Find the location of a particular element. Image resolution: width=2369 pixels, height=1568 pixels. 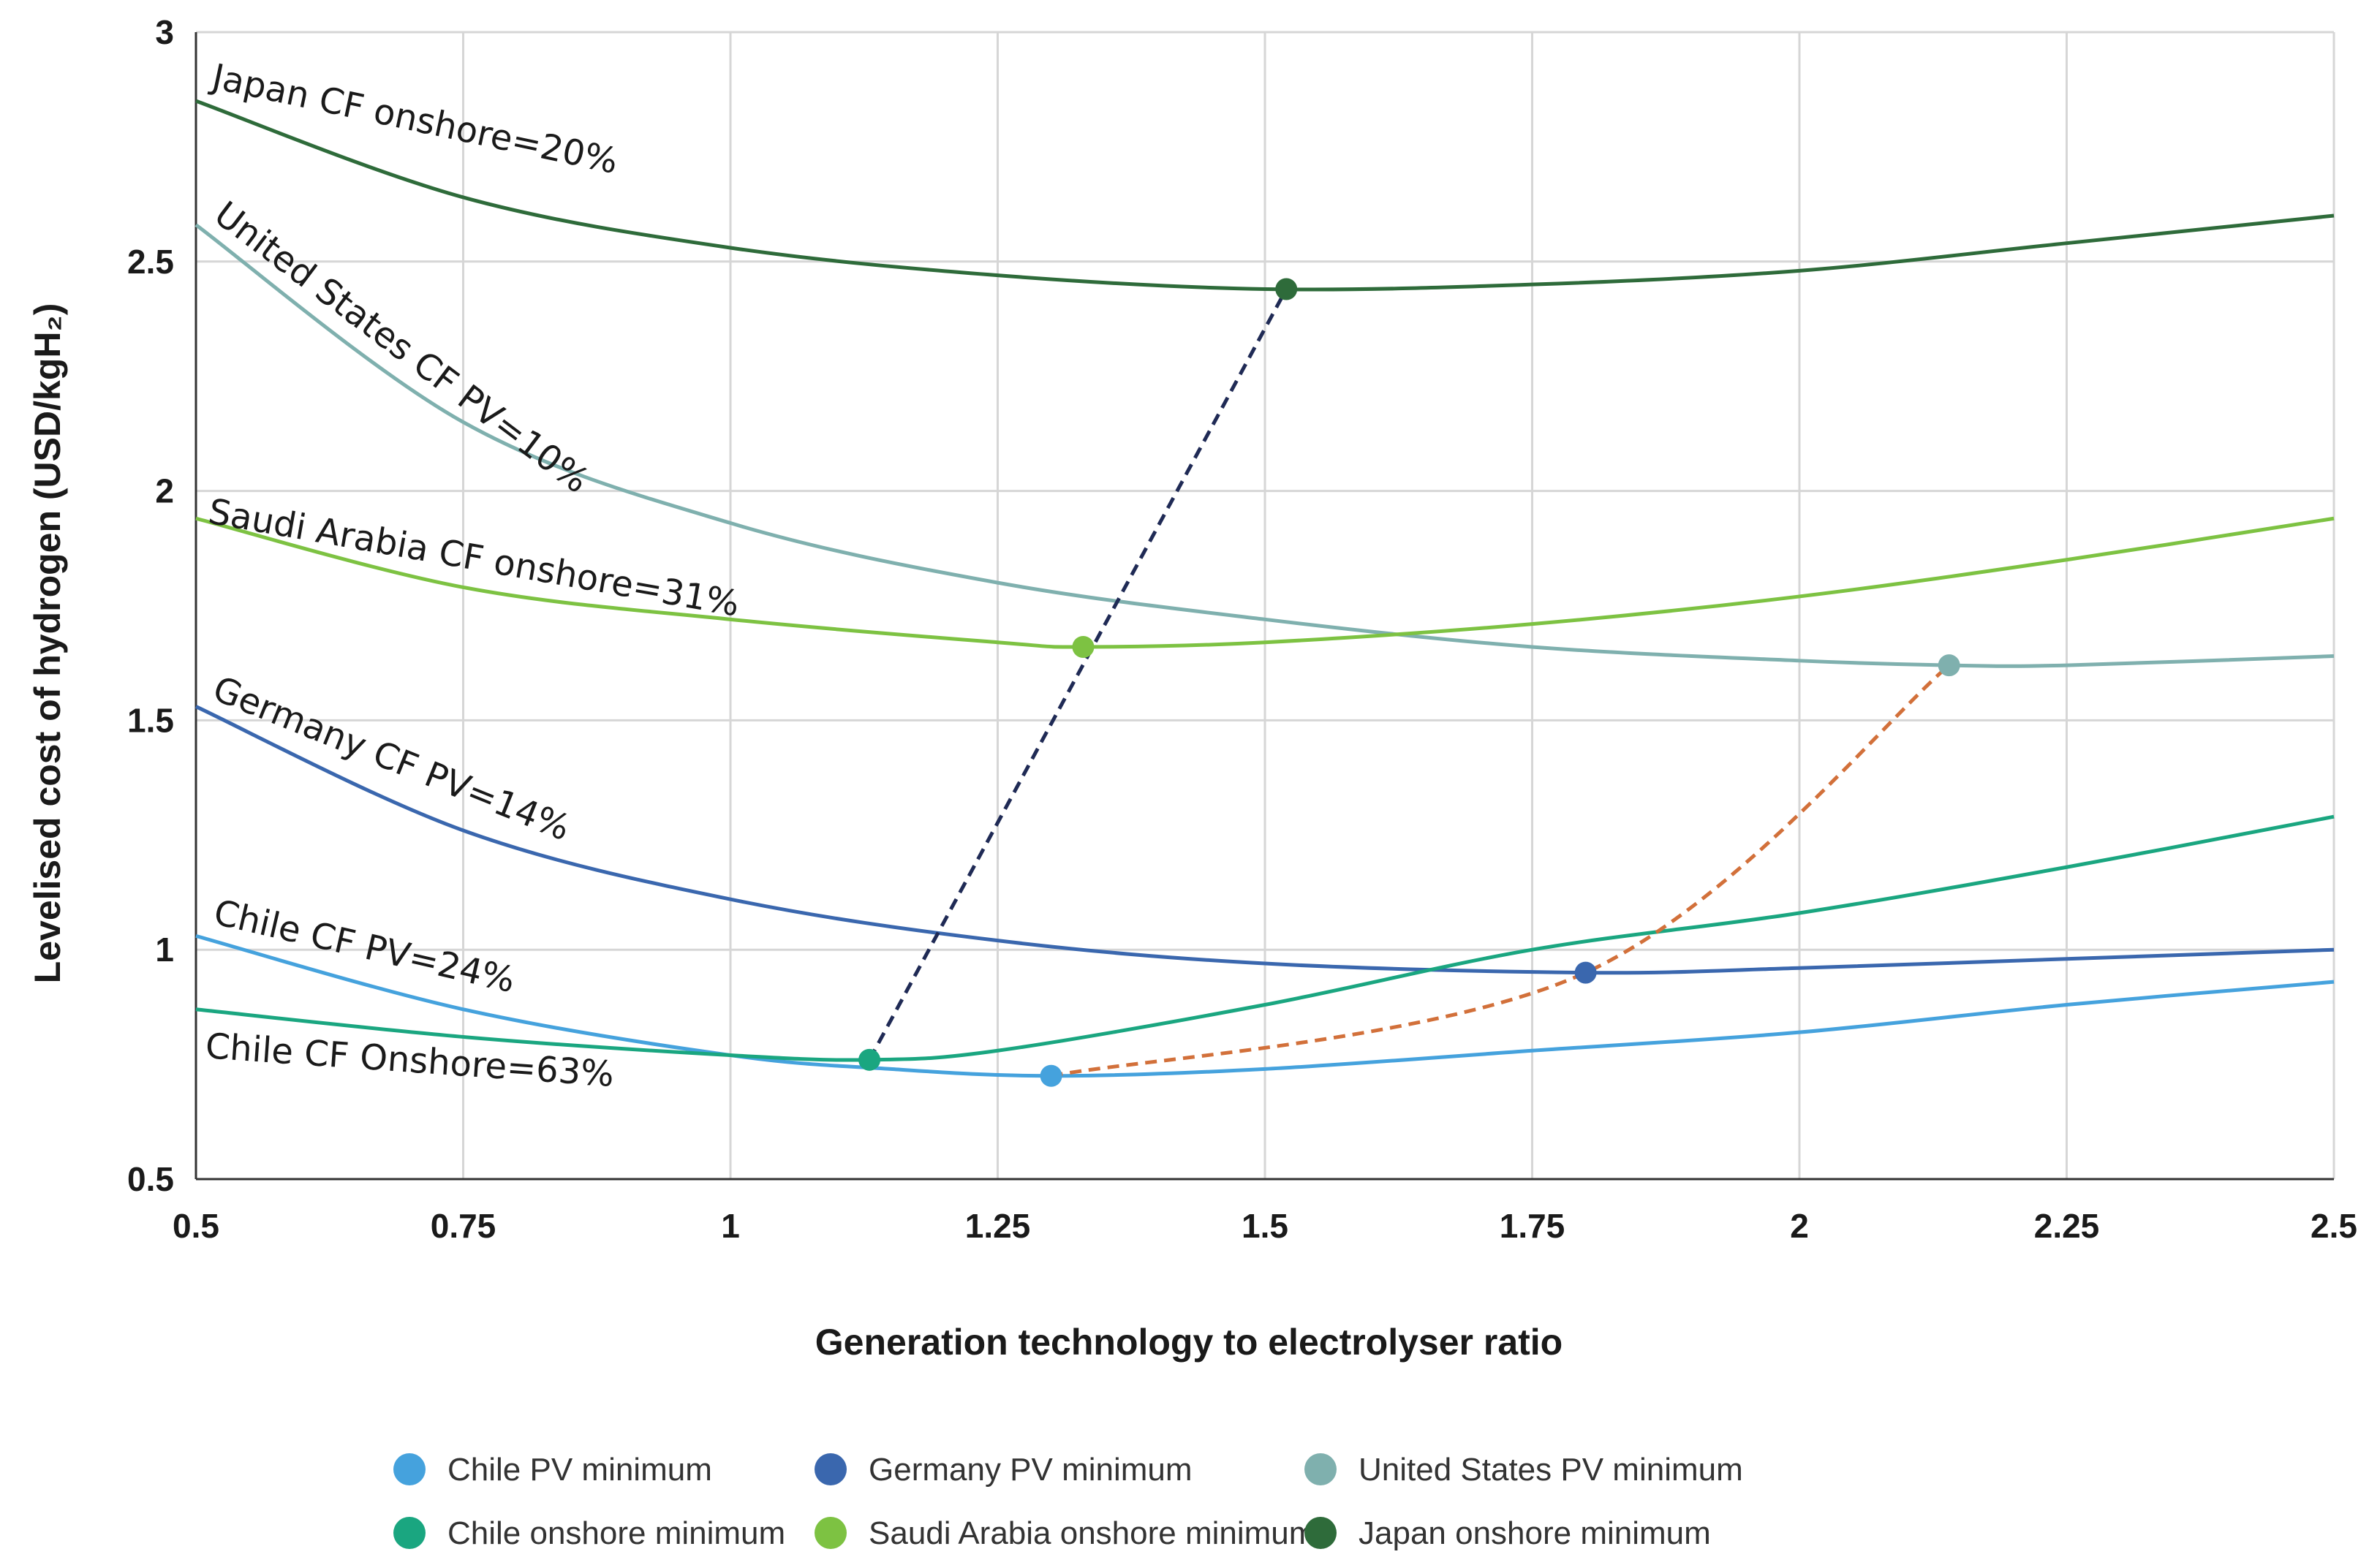

legend-item: Germany PV minimum is located at coordinates (1004, 1470).